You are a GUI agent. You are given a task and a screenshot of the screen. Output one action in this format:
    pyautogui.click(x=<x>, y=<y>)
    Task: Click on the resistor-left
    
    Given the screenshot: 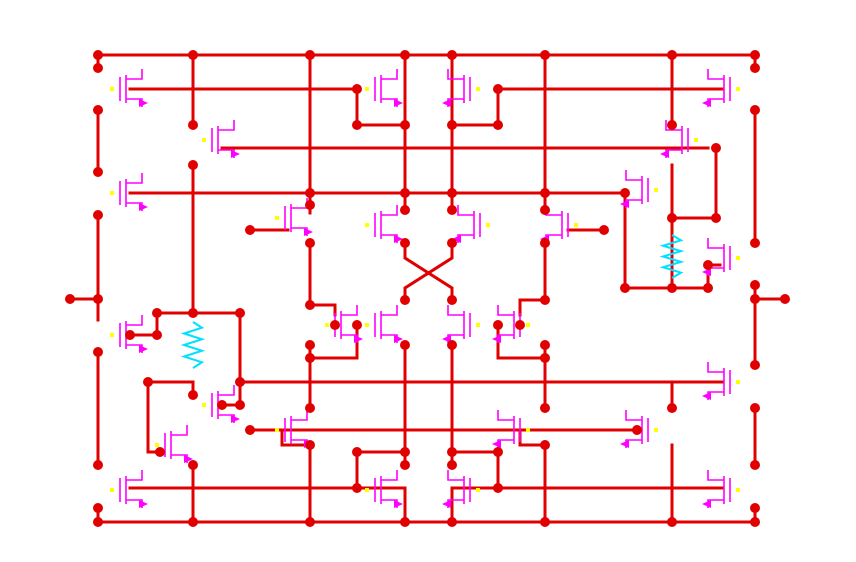 What is the action you would take?
    pyautogui.click(x=193, y=345)
    